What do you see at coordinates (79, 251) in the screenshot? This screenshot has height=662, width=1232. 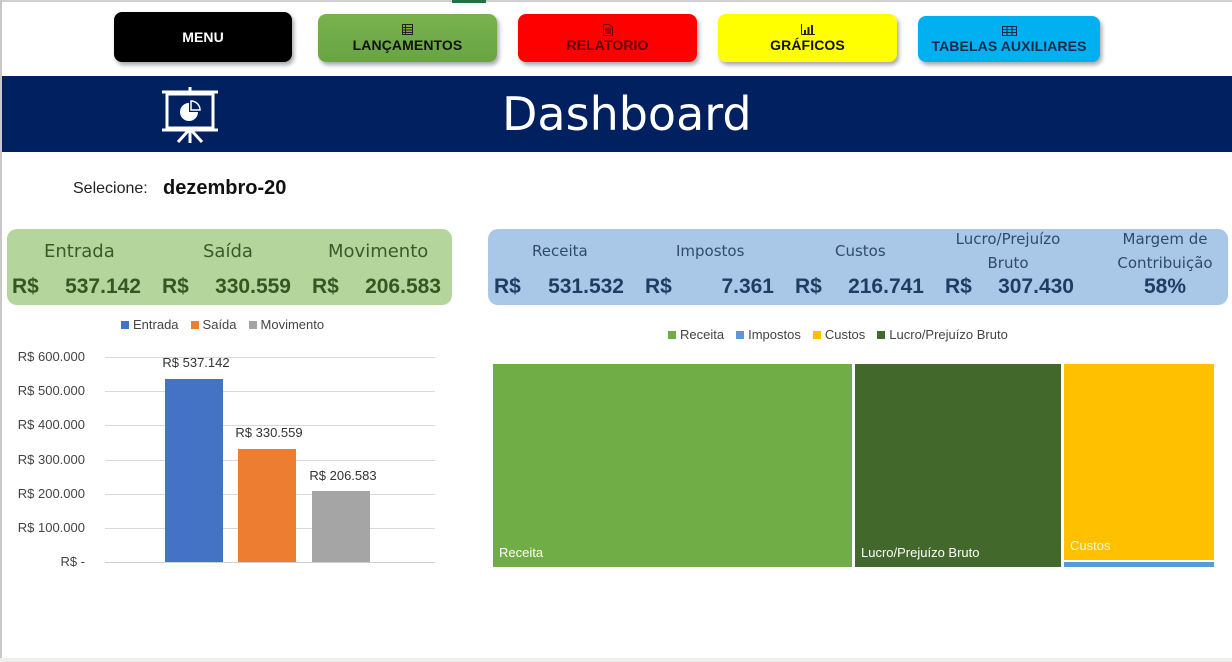 I see `kpi-entrada-label: Entrada` at bounding box center [79, 251].